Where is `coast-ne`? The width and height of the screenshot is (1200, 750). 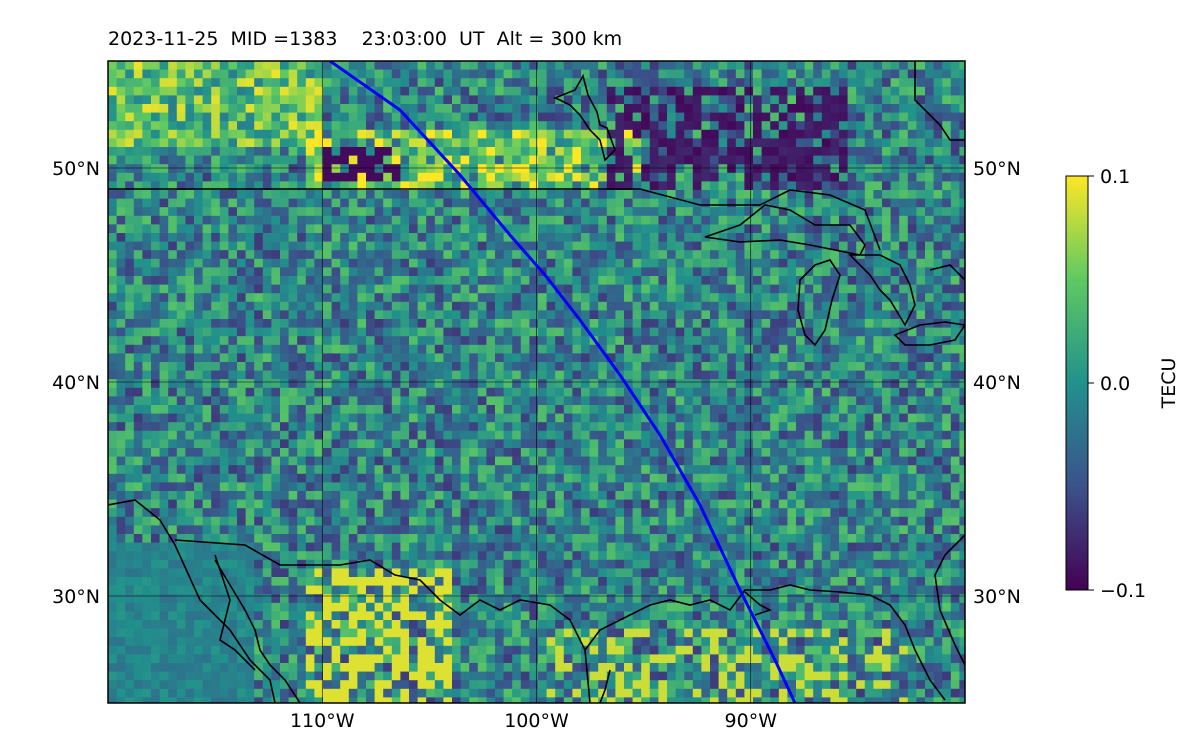 coast-ne is located at coordinates (939, 101).